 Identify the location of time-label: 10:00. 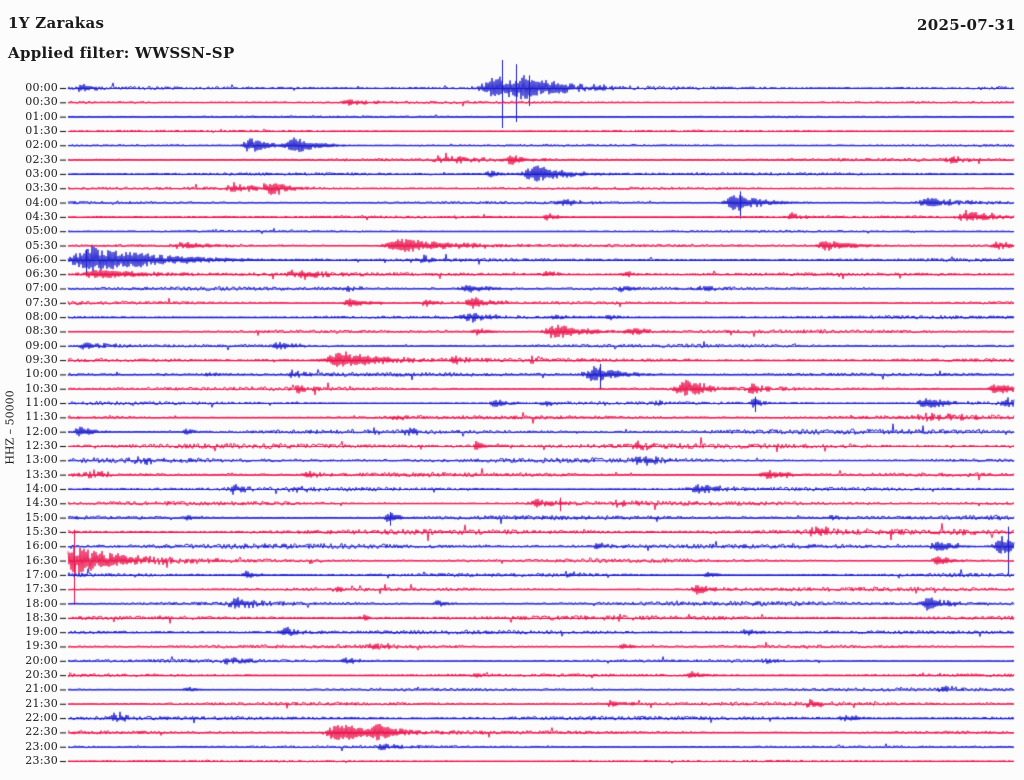
(41, 374).